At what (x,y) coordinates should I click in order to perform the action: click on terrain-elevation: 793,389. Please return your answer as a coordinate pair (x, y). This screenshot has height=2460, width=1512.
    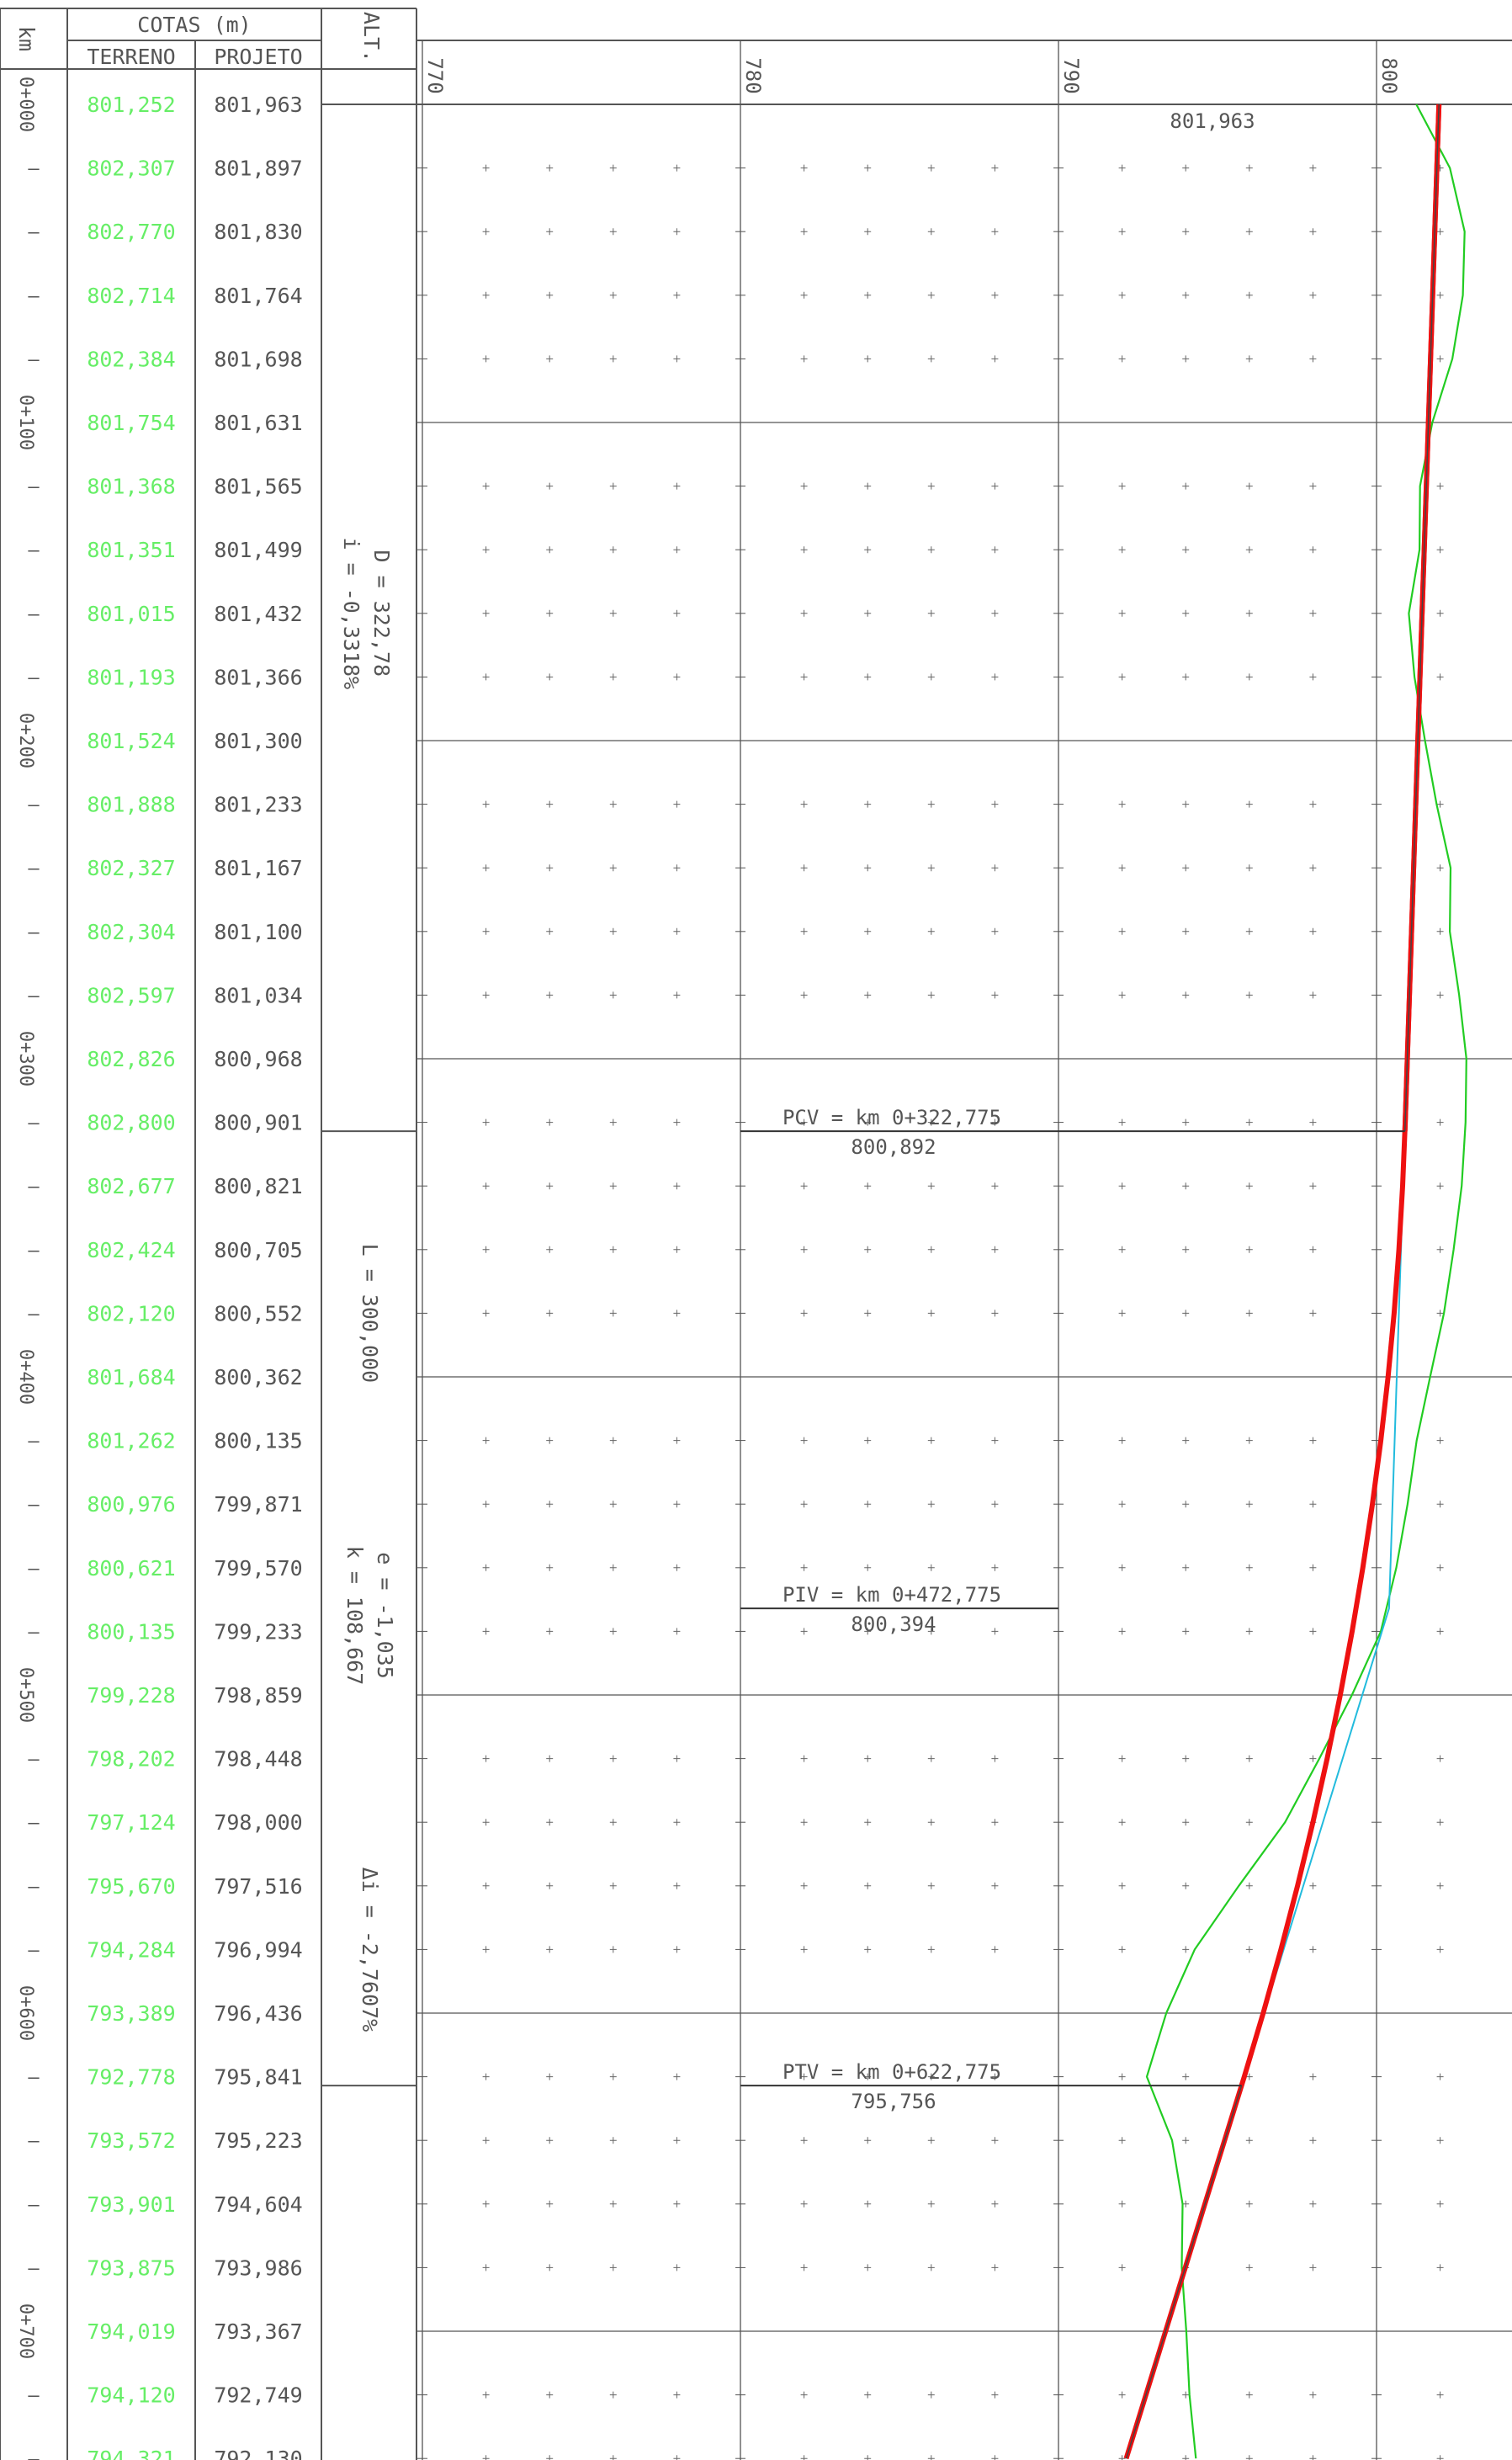
    Looking at the image, I should click on (131, 2013).